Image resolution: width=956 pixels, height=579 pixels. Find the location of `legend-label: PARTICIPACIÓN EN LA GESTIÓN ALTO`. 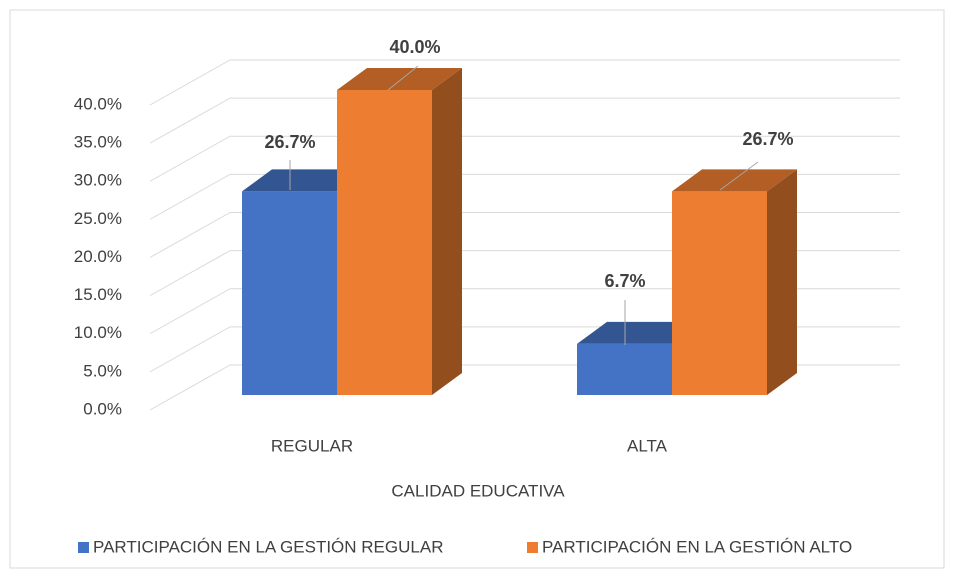

legend-label: PARTICIPACIÓN EN LA GESTIÓN ALTO is located at coordinates (697, 546).